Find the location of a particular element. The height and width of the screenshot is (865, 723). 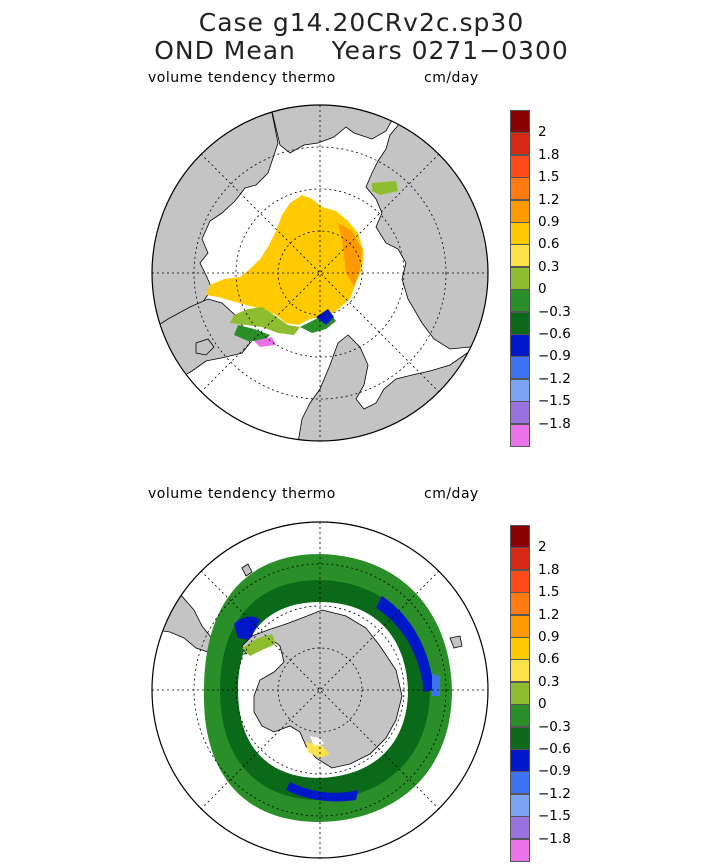

north-negative-tendency-field is located at coordinates (325, 317).